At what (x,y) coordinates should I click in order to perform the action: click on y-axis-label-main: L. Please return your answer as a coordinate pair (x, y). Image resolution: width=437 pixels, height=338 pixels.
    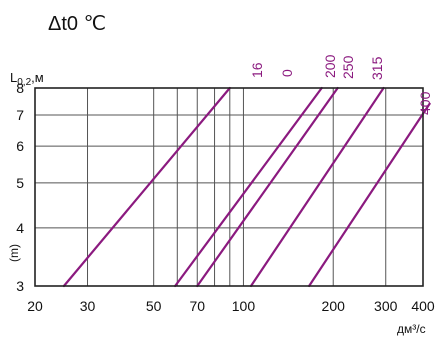
    Looking at the image, I should click on (13, 77).